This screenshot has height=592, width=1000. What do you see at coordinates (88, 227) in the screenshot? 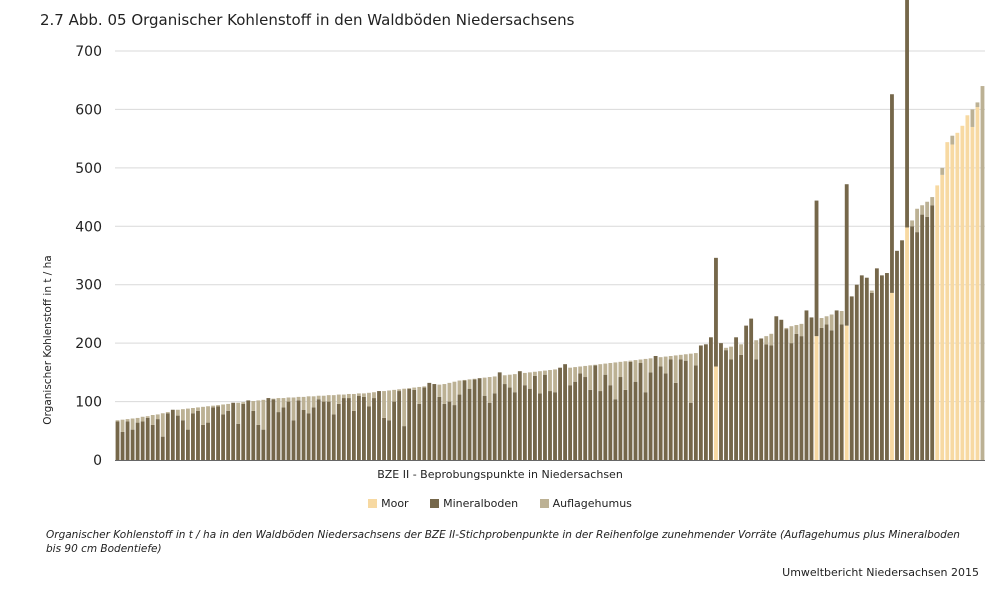
I see `y-tick-label: 400` at bounding box center [88, 227].